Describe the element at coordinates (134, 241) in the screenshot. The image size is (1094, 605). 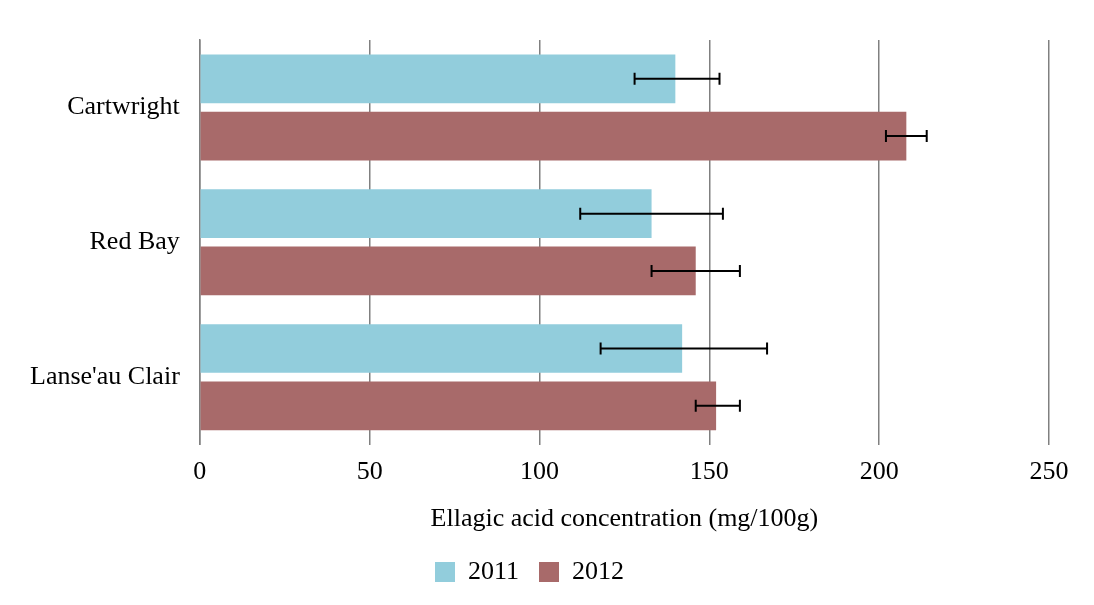
I see `y-tick-label: Red Bay` at that location.